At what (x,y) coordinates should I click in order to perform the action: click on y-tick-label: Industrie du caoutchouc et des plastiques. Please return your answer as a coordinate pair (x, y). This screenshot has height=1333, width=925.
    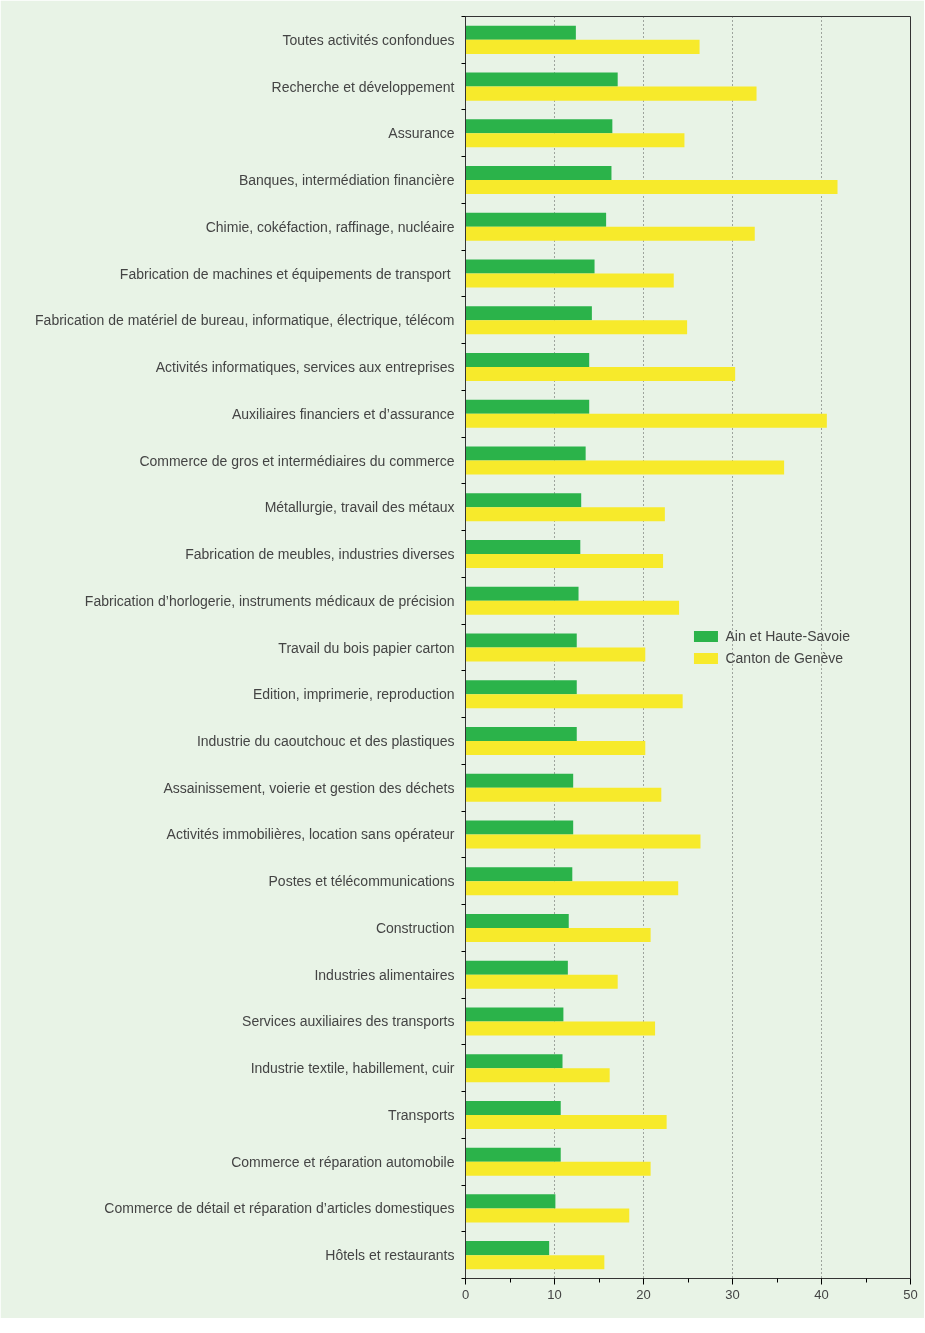
    Looking at the image, I should click on (325, 740).